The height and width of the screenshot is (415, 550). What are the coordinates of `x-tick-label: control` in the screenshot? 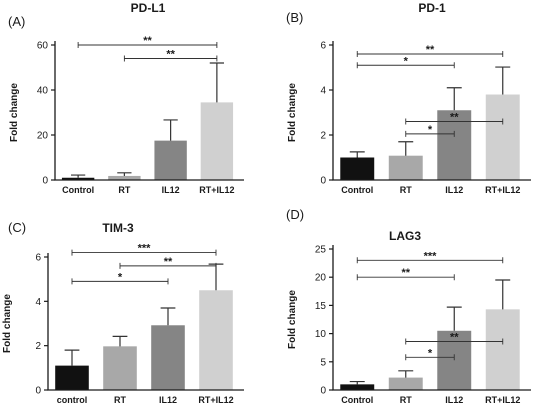 It's located at (72, 400).